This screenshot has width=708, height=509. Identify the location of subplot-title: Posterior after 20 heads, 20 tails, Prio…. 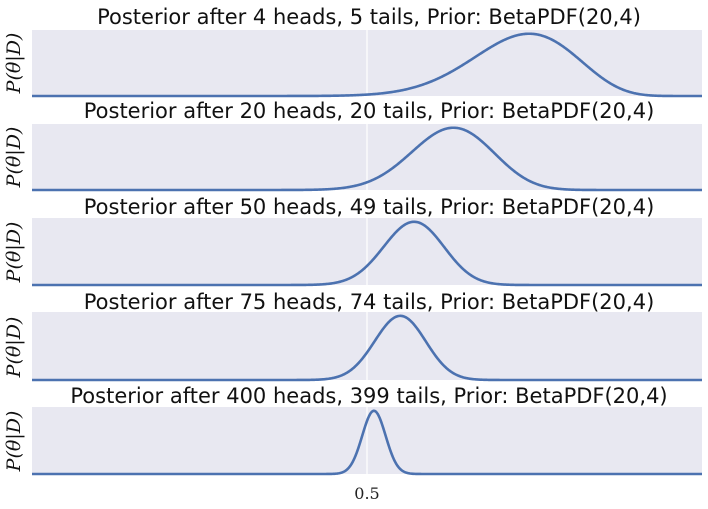
(369, 111).